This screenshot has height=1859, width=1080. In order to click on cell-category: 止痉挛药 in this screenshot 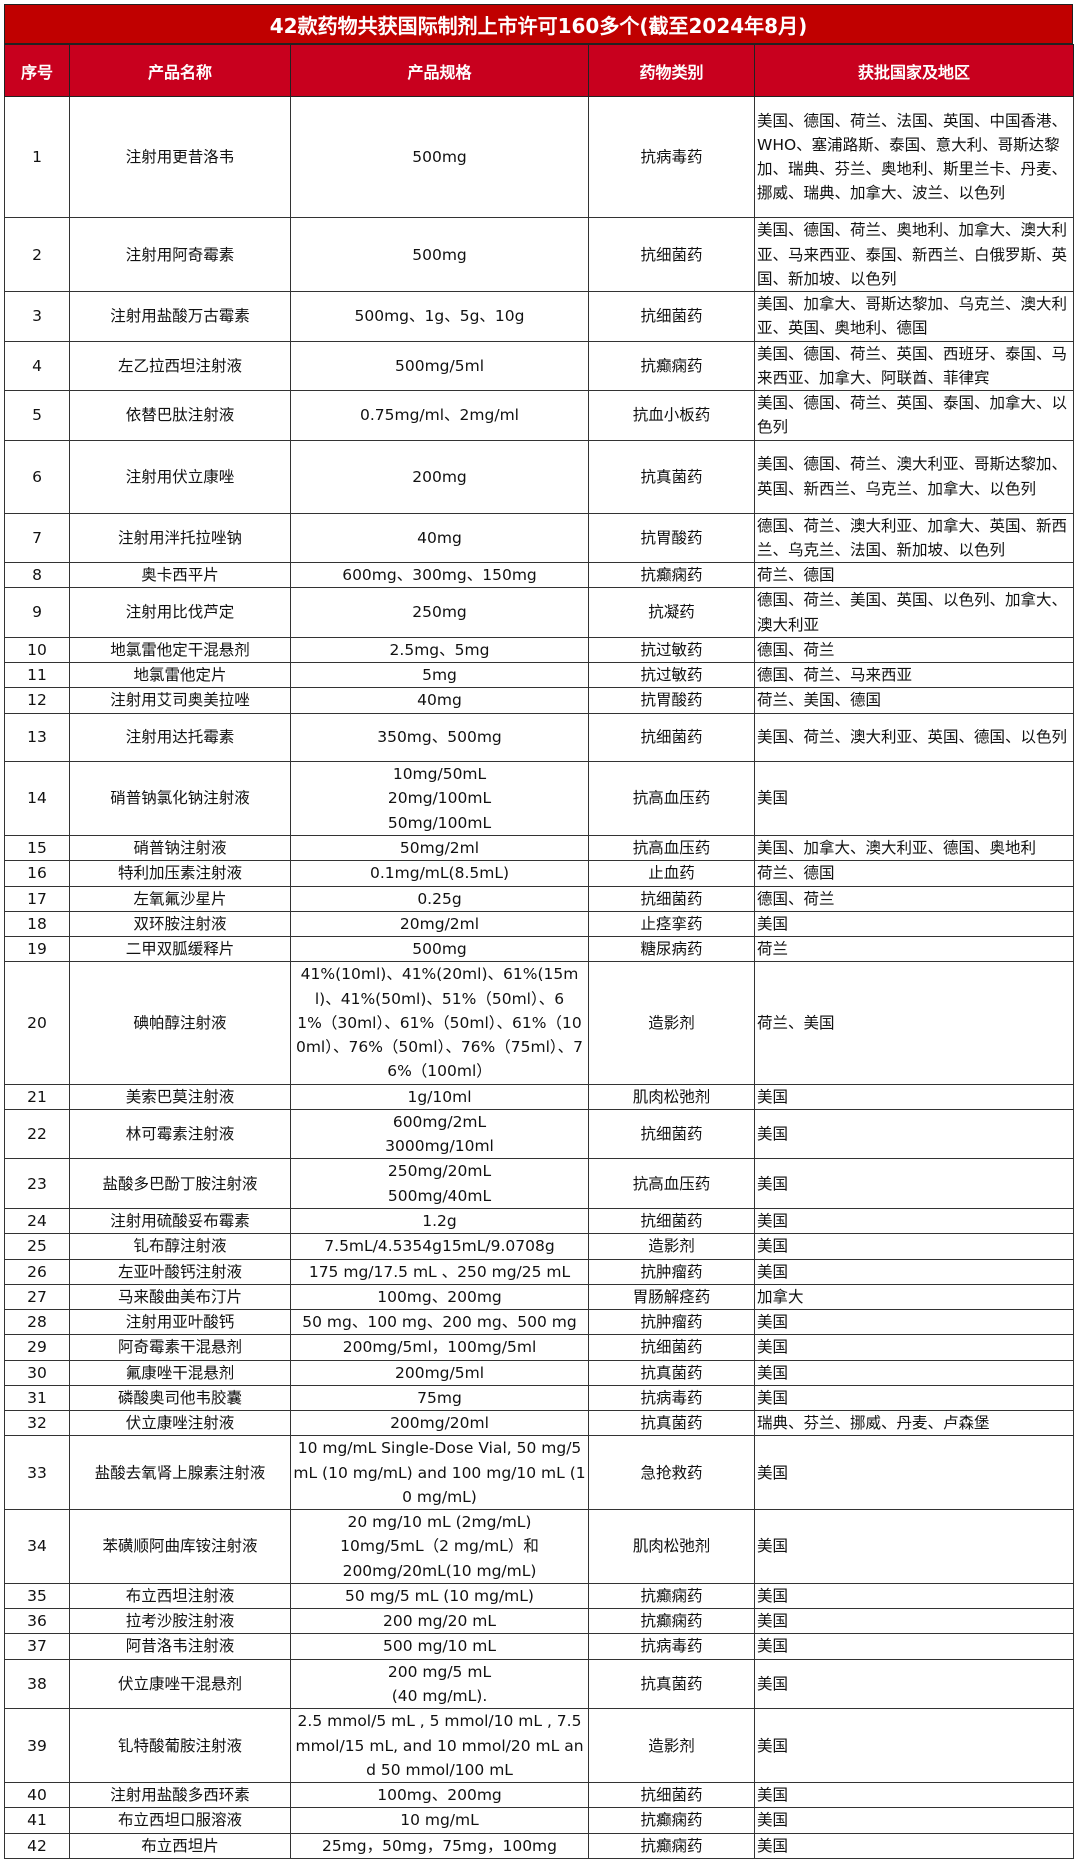, I will do `click(671, 924)`.